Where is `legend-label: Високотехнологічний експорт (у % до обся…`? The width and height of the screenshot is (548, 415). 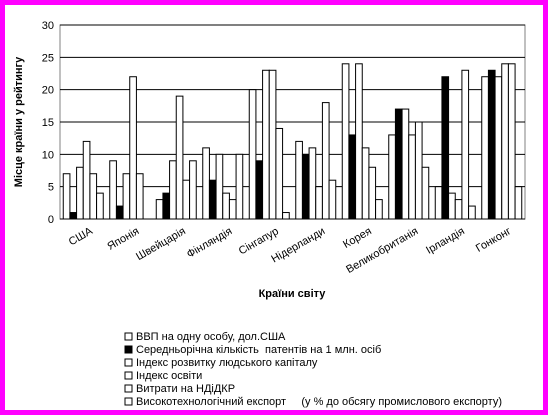
legend-label: Високотехнологічний експорт (у % до обся… is located at coordinates (319, 402).